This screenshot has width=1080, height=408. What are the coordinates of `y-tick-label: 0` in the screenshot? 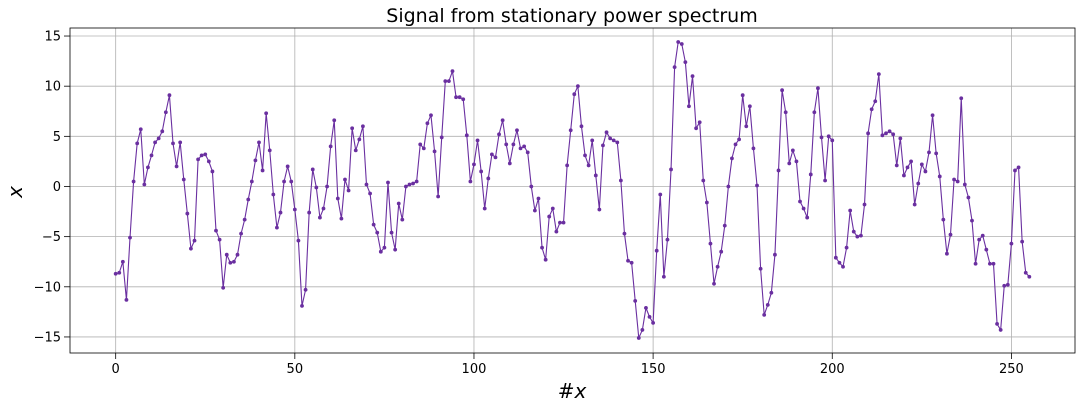 It's located at (57, 187).